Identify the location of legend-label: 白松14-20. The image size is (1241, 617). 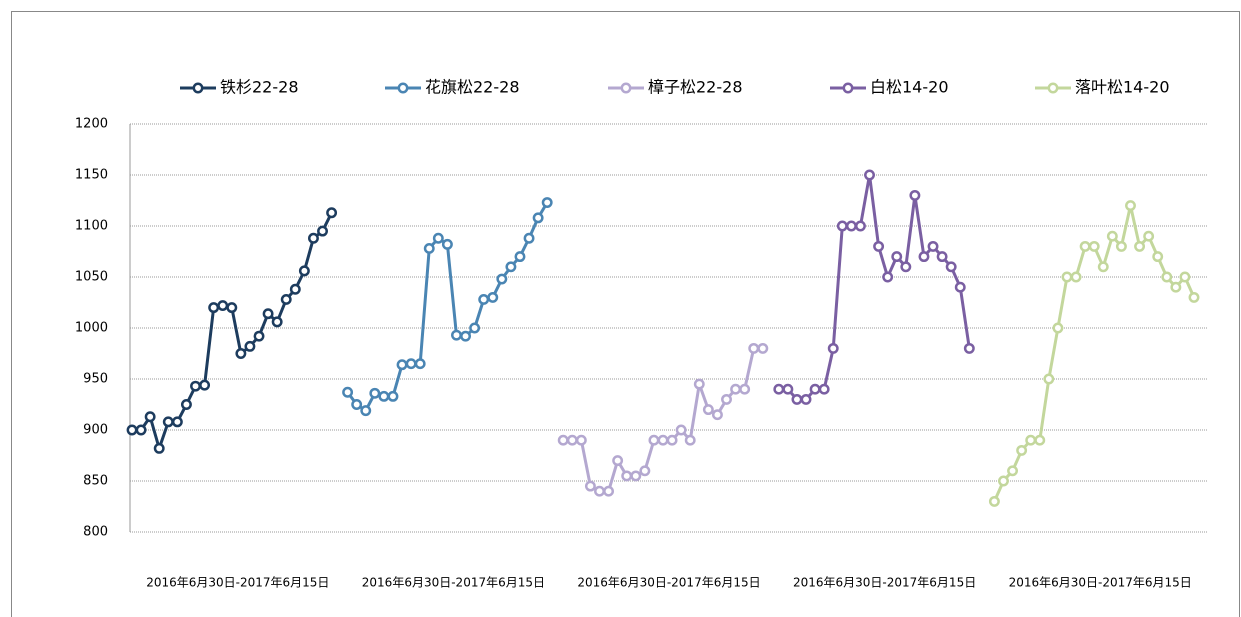
(909, 87).